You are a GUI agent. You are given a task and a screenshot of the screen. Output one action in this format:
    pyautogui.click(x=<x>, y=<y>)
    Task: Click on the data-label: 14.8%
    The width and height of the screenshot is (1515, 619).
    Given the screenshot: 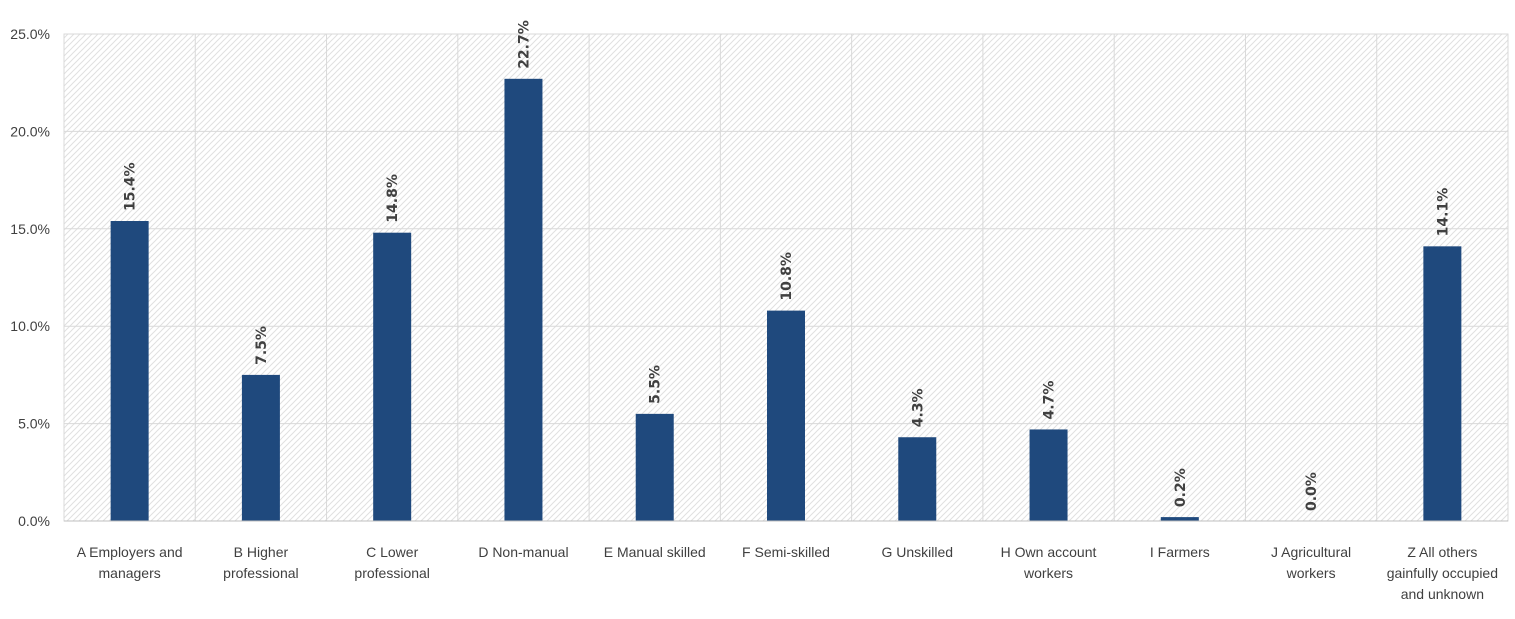 What is the action you would take?
    pyautogui.click(x=393, y=198)
    